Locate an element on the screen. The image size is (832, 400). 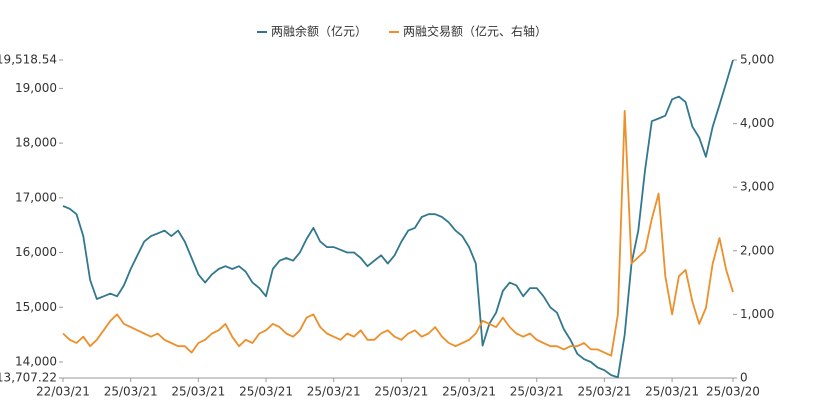
y-tick-label: 16,000 is located at coordinates (36, 252).